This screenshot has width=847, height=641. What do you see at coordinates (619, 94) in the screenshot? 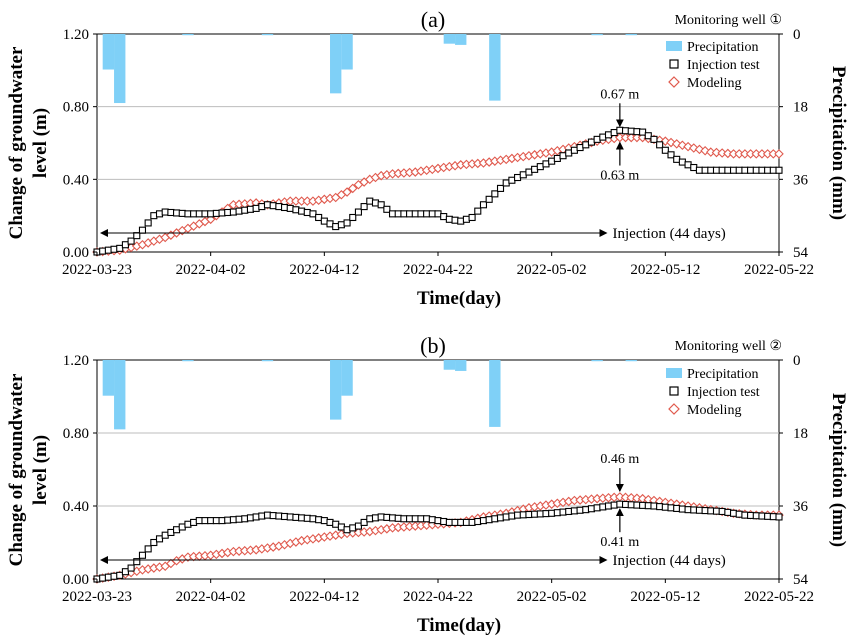
I see `annotation-peak-observed: 0.67 m` at bounding box center [619, 94].